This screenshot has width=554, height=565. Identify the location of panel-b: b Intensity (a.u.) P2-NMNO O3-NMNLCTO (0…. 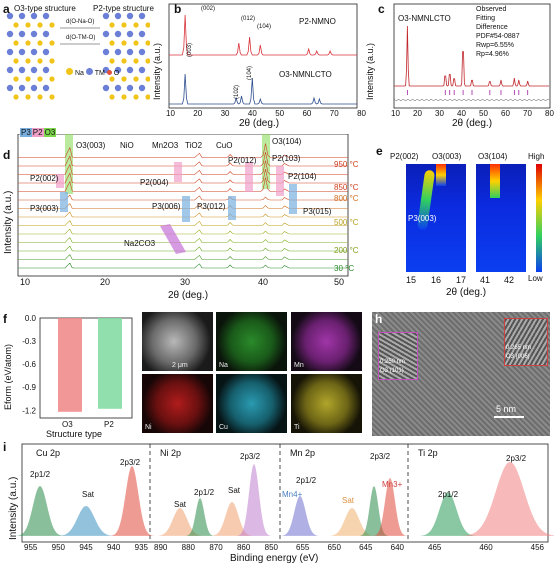
(258, 65).